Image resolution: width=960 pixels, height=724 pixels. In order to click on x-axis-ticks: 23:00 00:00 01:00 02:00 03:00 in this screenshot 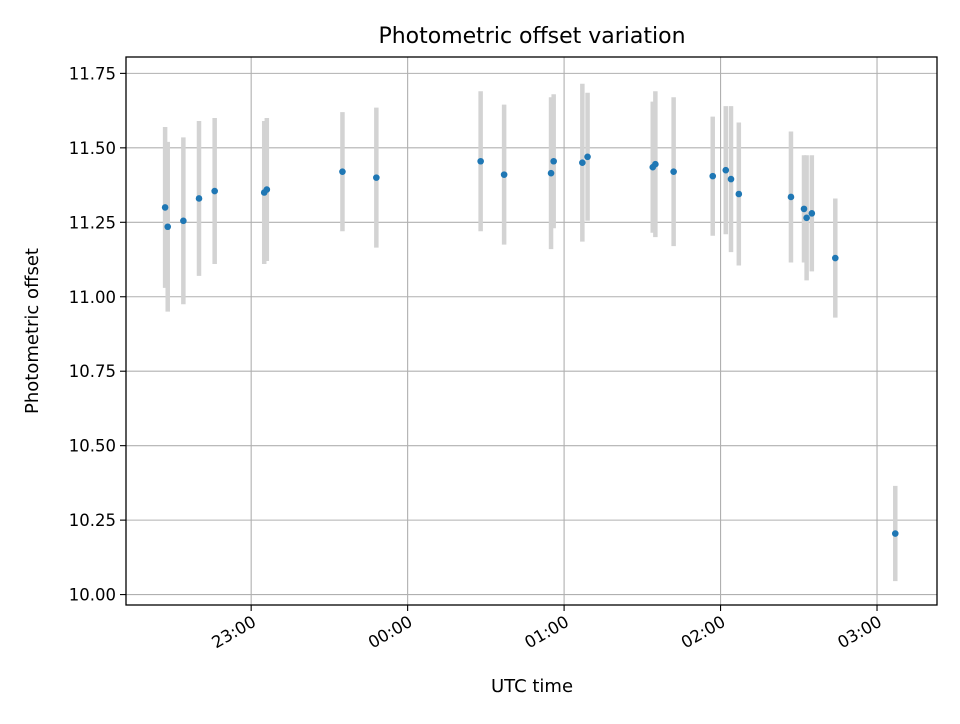, I will do `click(546, 628)`.